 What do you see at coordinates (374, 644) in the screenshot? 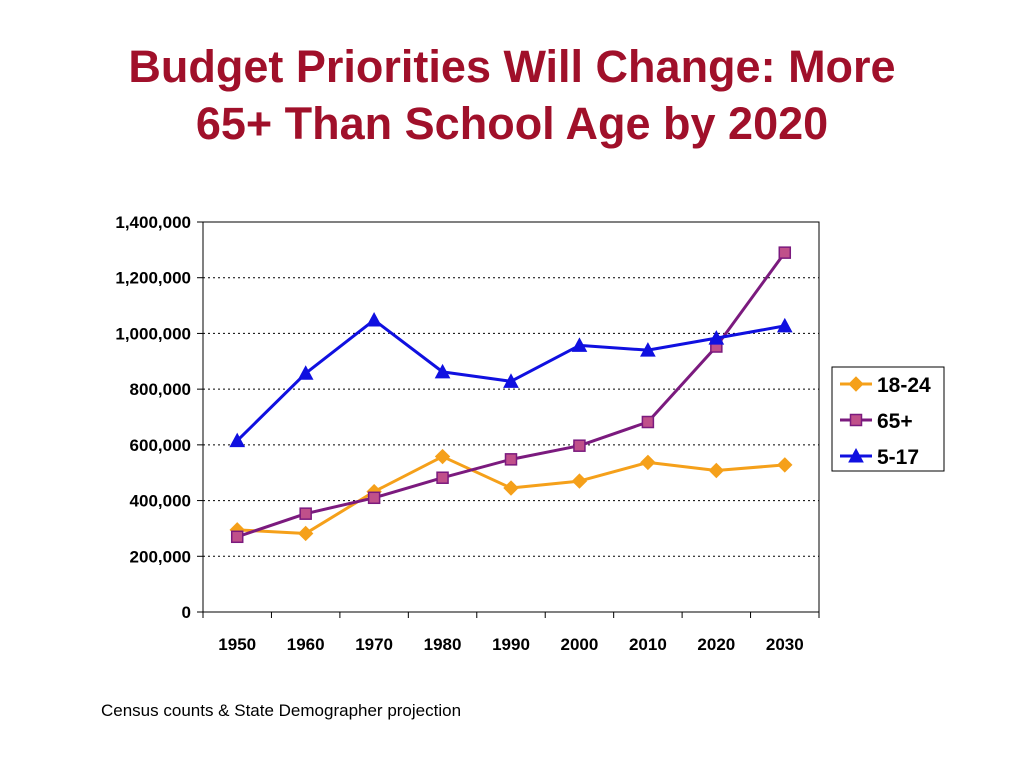
I see `x-tick-label: 1970` at bounding box center [374, 644].